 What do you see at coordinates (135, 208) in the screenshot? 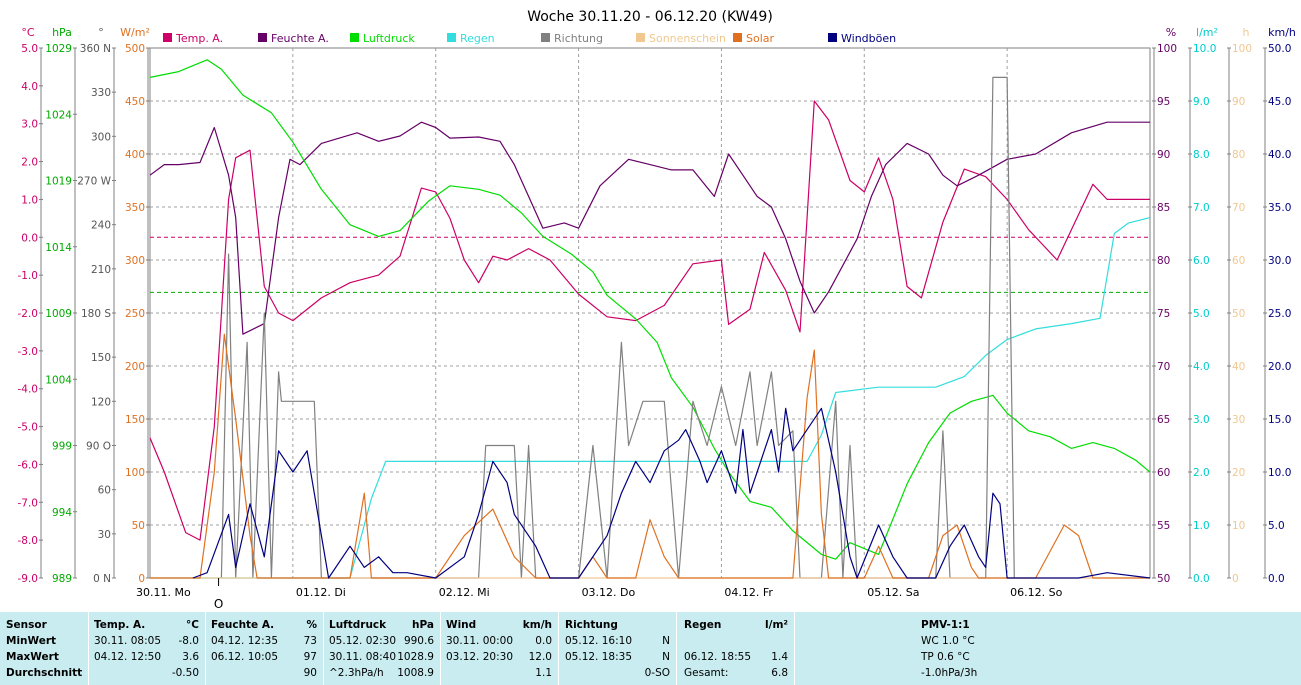
I see `axis-tick-label: 350` at bounding box center [135, 208].